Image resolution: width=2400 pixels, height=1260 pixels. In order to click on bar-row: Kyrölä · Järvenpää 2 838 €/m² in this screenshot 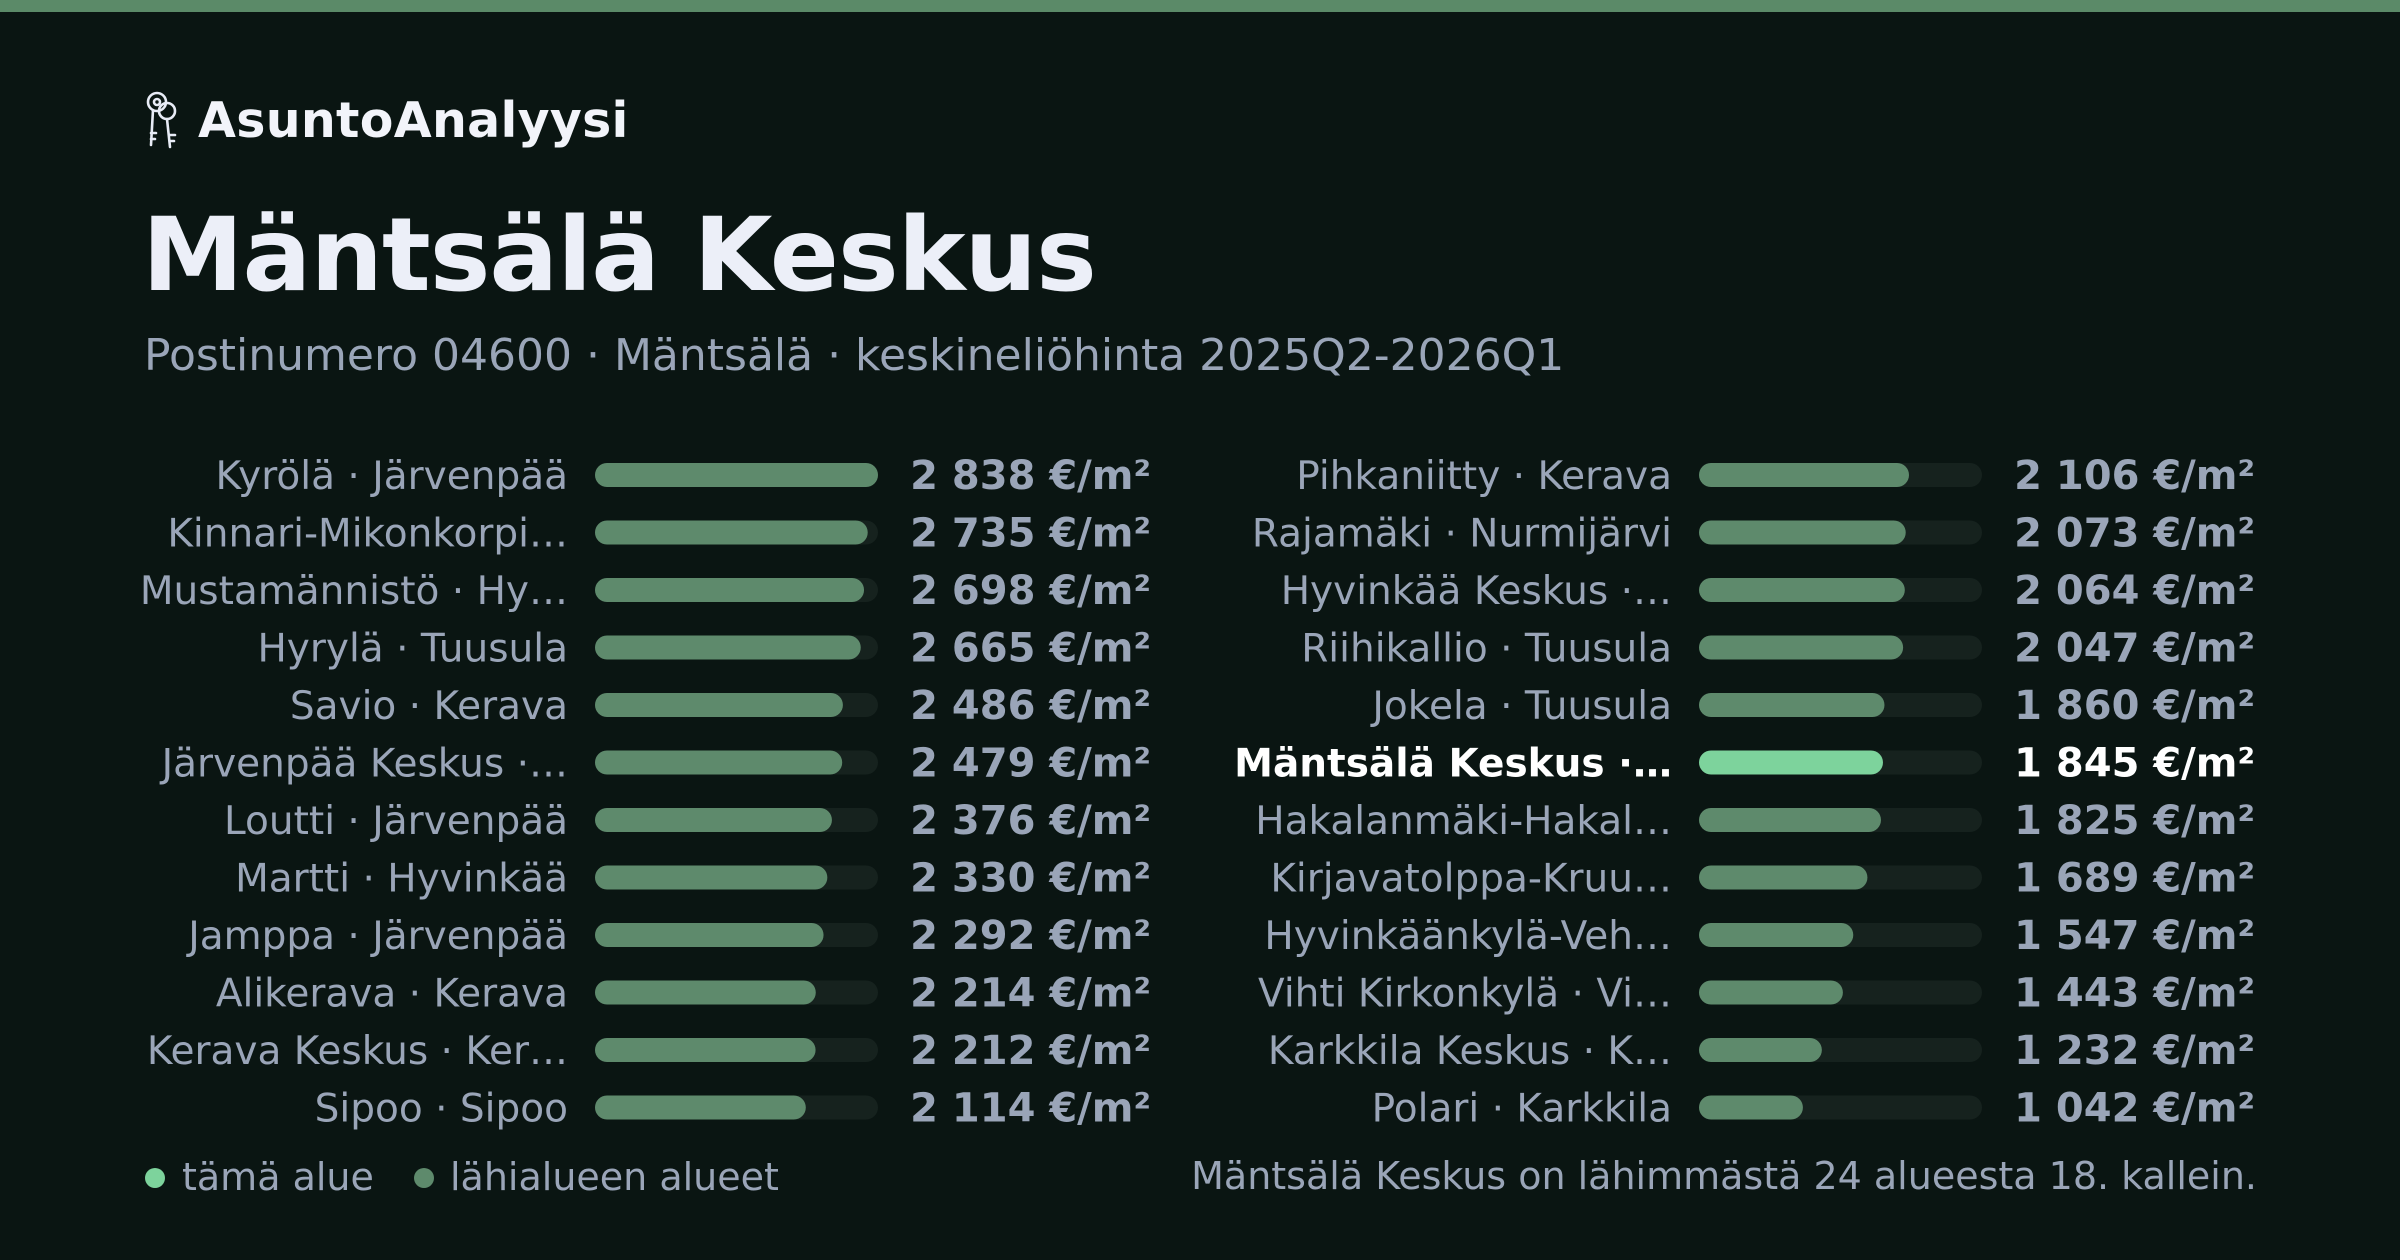, I will do `click(683, 476)`.